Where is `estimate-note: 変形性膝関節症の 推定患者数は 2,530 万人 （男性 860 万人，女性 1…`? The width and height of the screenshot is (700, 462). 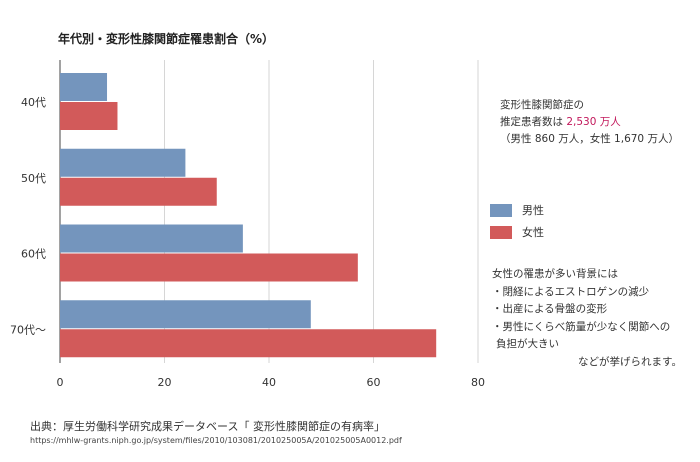 estimate-note: 変形性膝関節症の 推定患者数は 2,530 万人 （男性 860 万人，女性 1… is located at coordinates (589, 122).